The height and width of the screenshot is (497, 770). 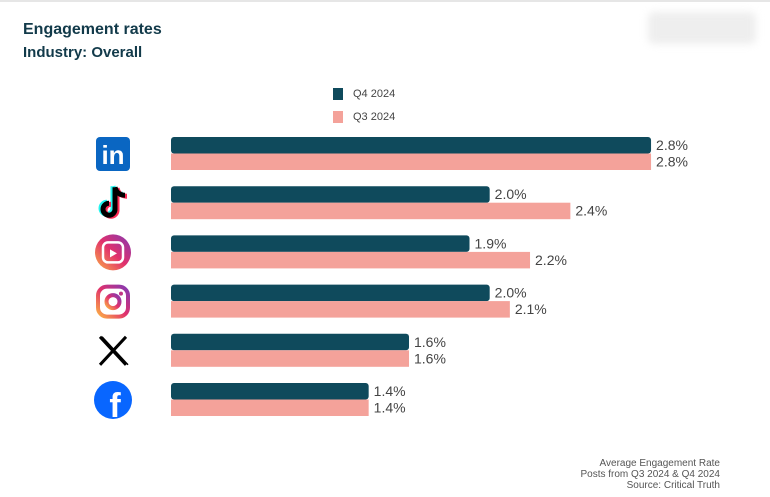 I want to click on note-line: Average Engagement Rate, so click(x=659, y=463).